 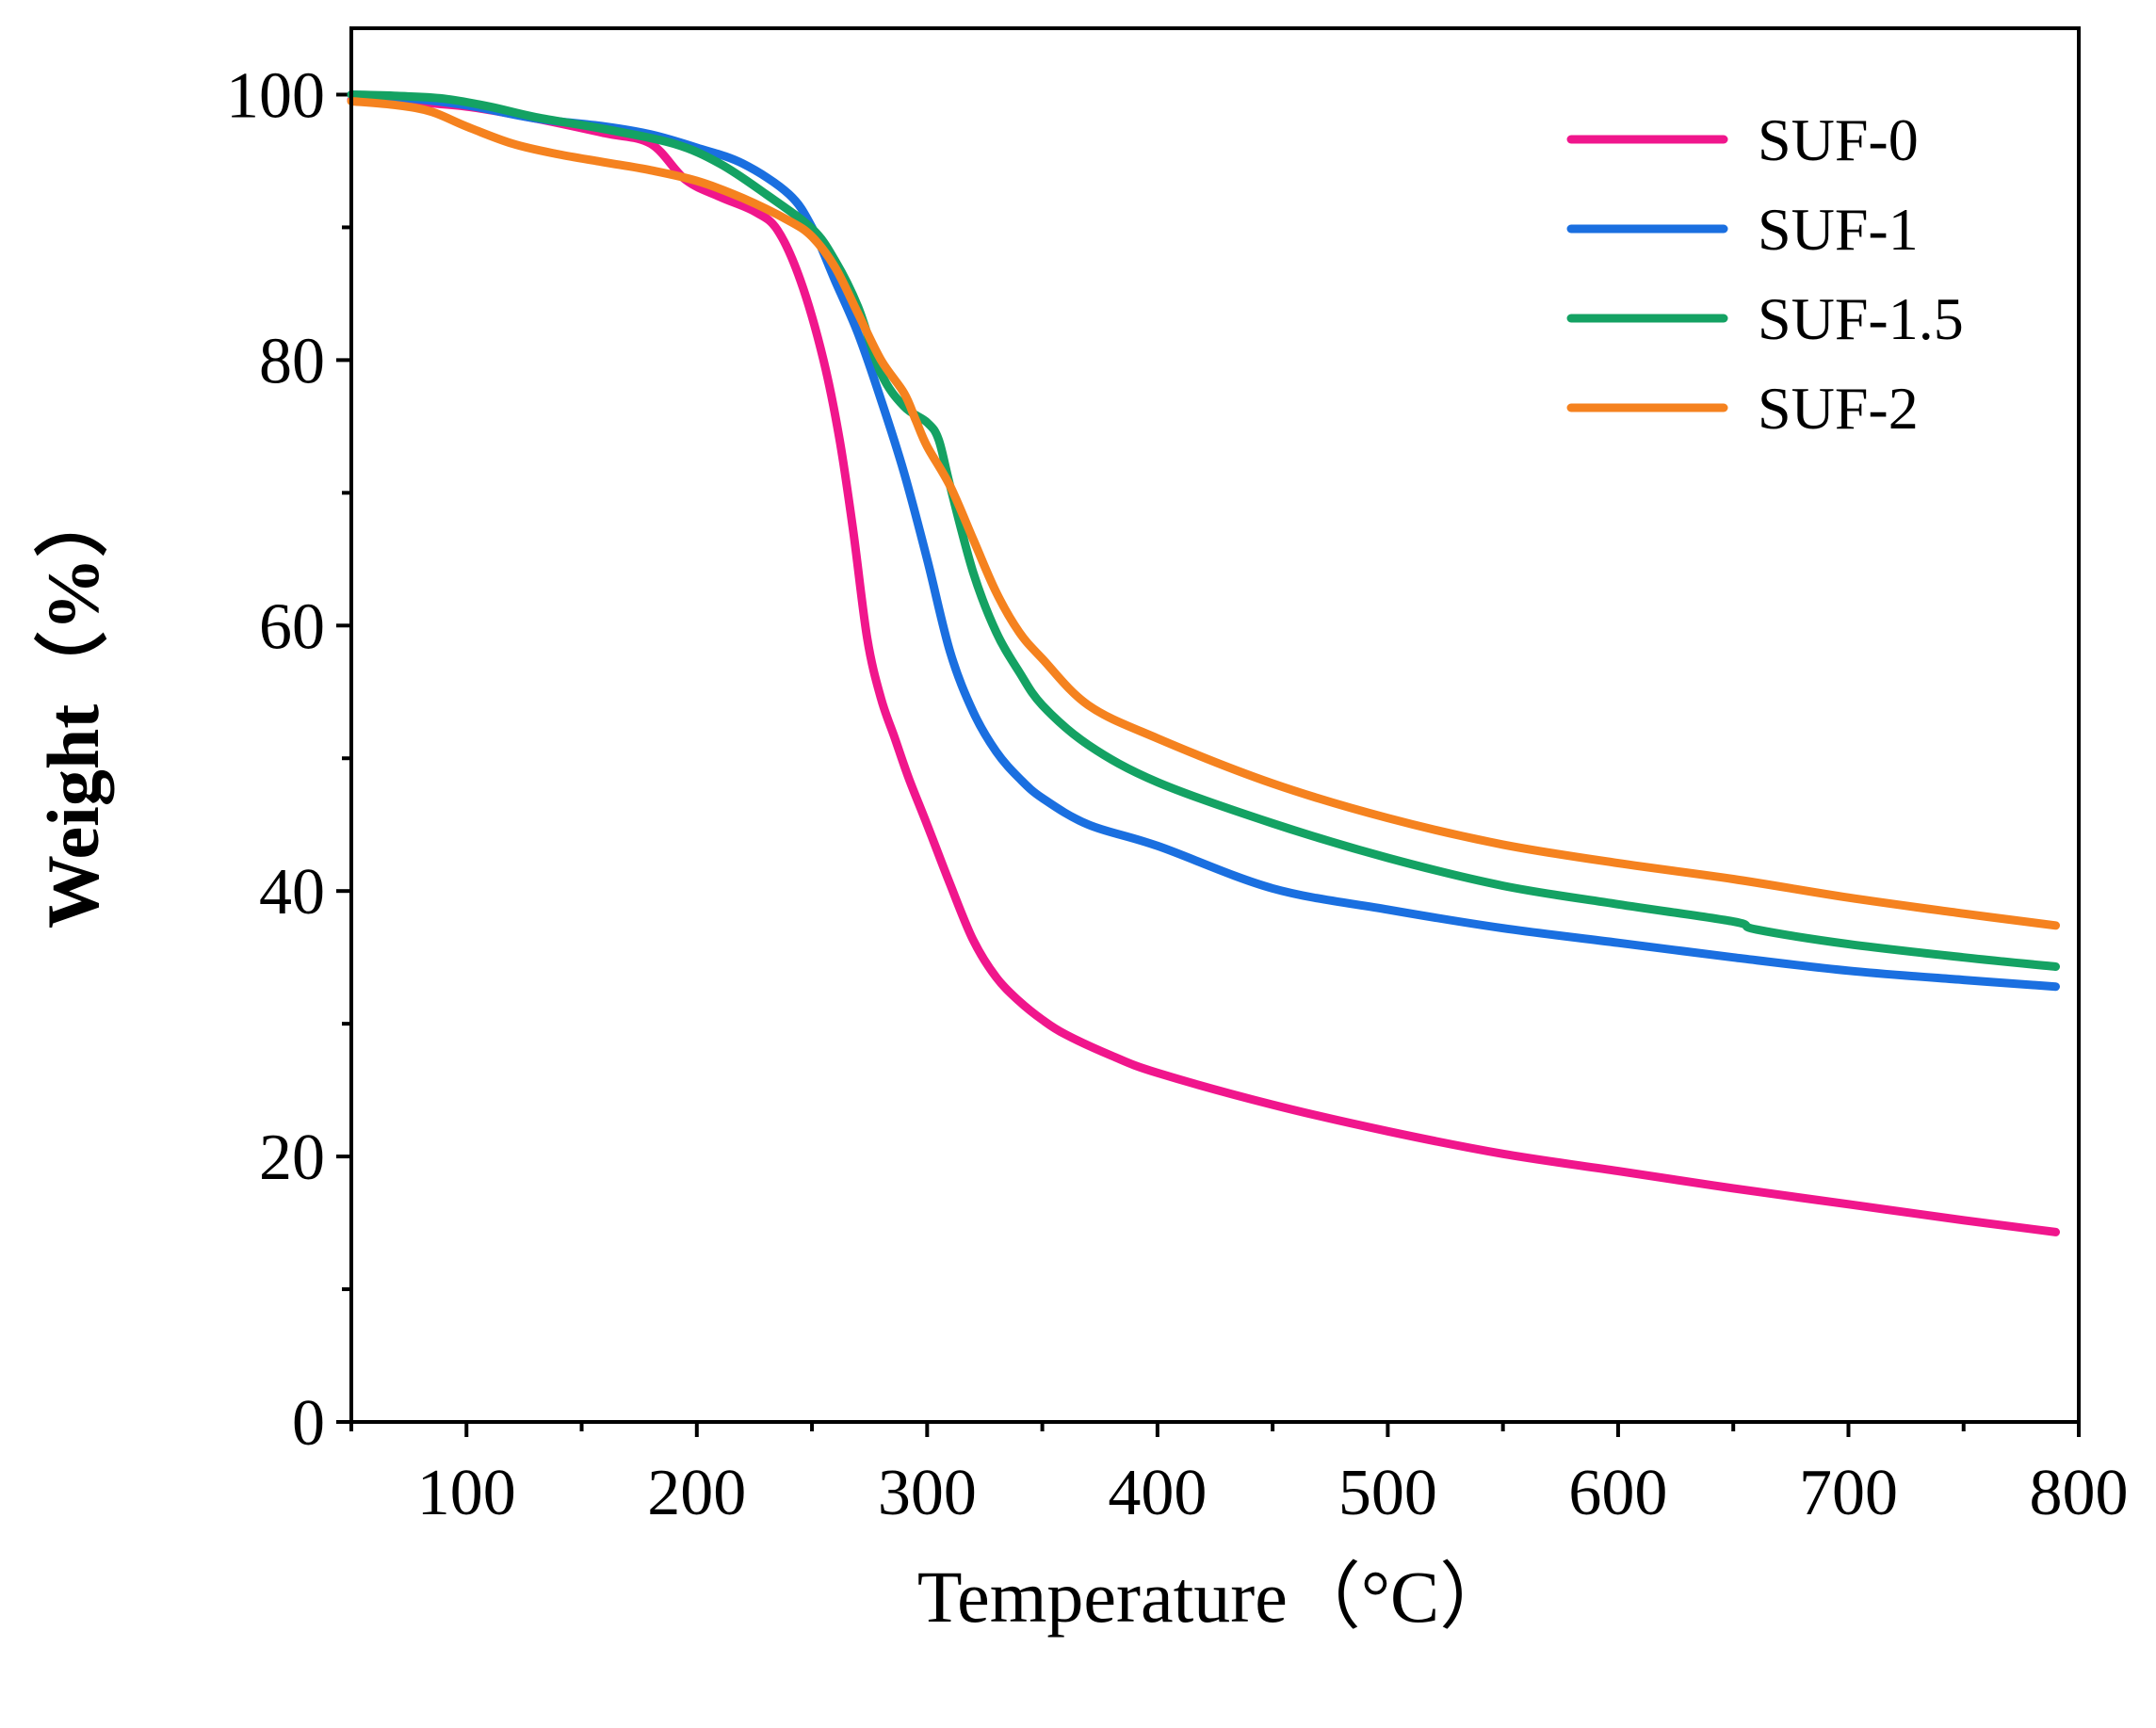 I want to click on x-tick-labels: 100 200 300 400 500 600 700 800, so click(x=1273, y=1493).